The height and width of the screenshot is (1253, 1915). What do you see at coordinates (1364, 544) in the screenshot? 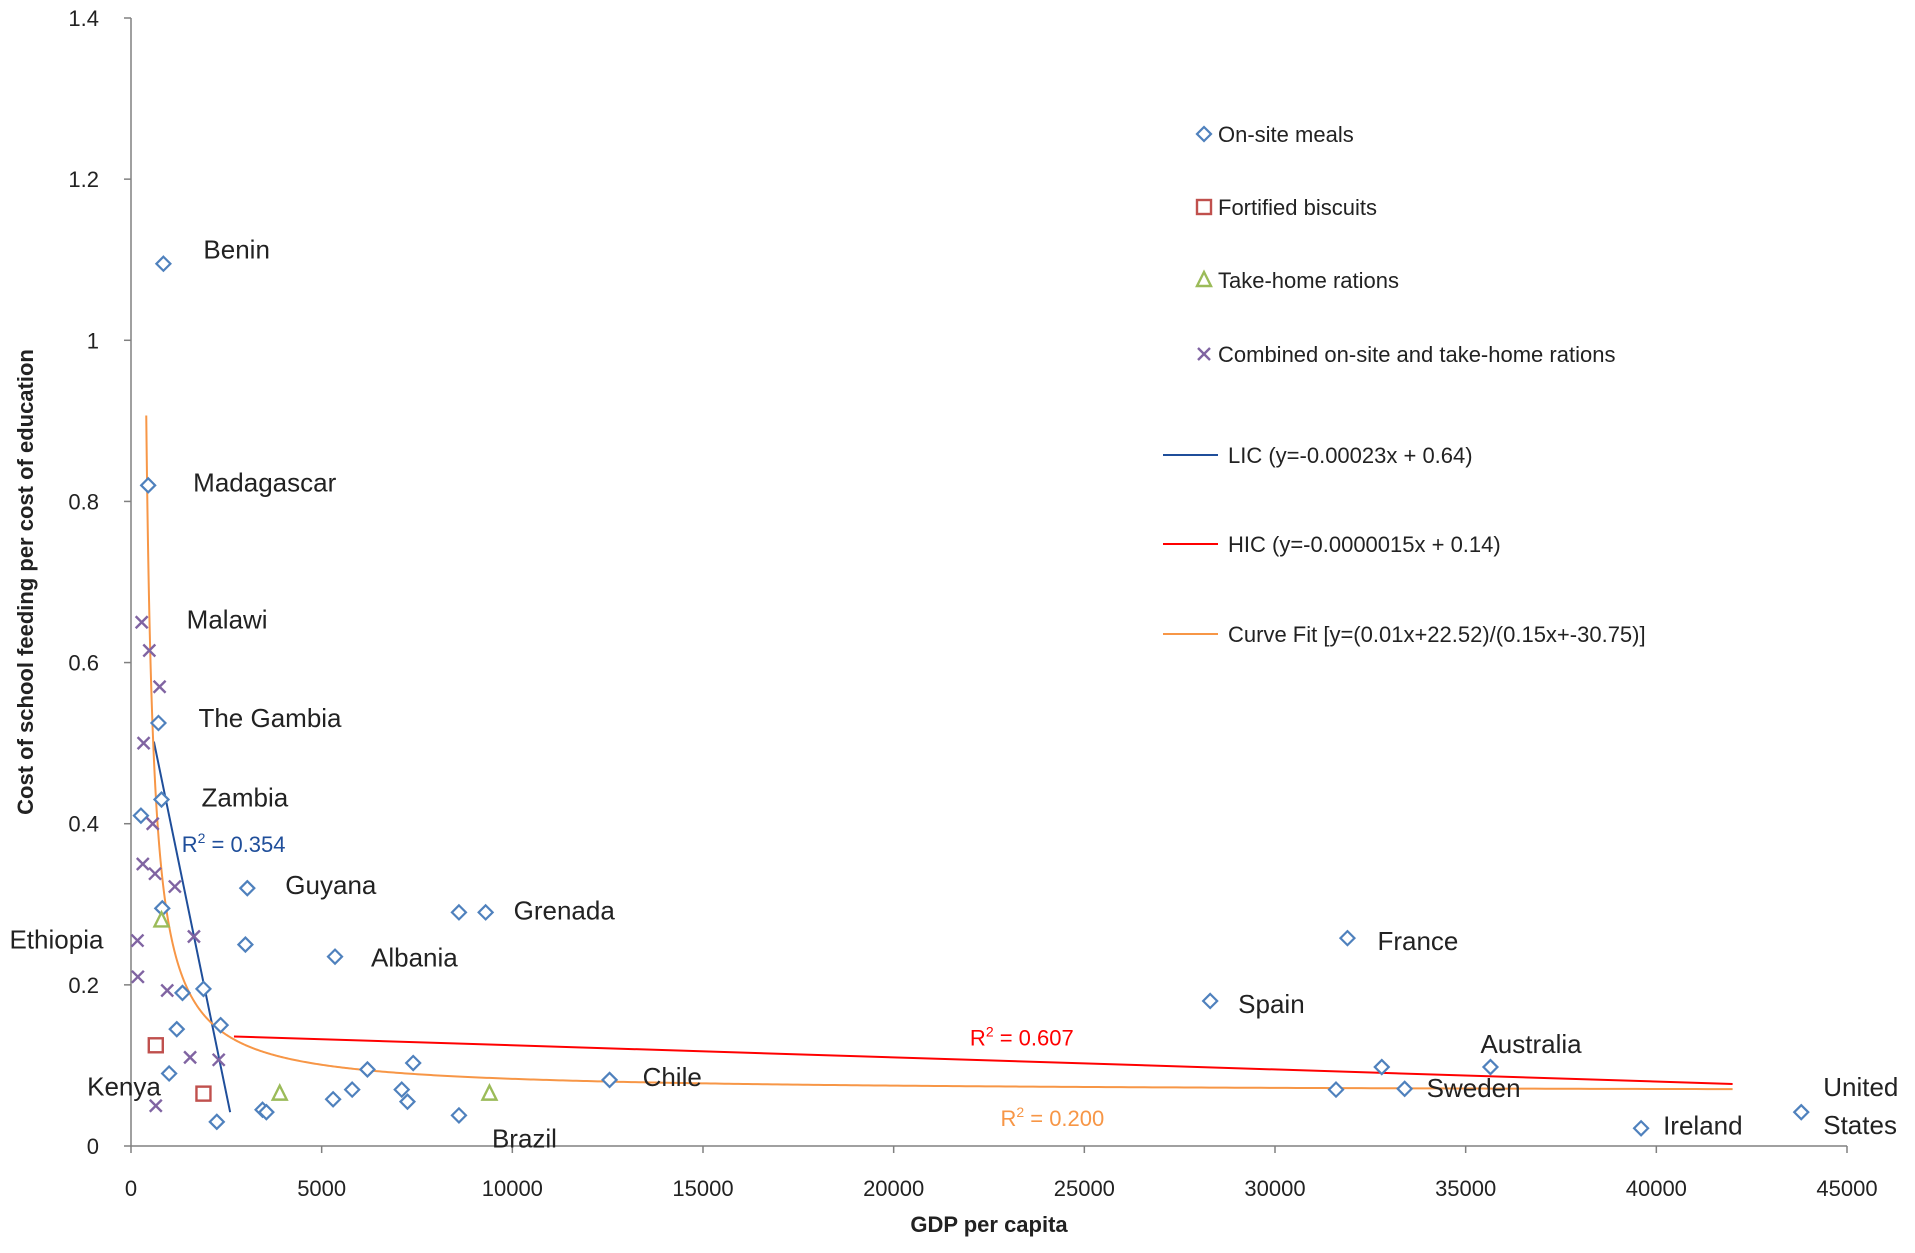
I see `legend-item-label: HIC (y=-0.0000015x + 0.14)` at bounding box center [1364, 544].